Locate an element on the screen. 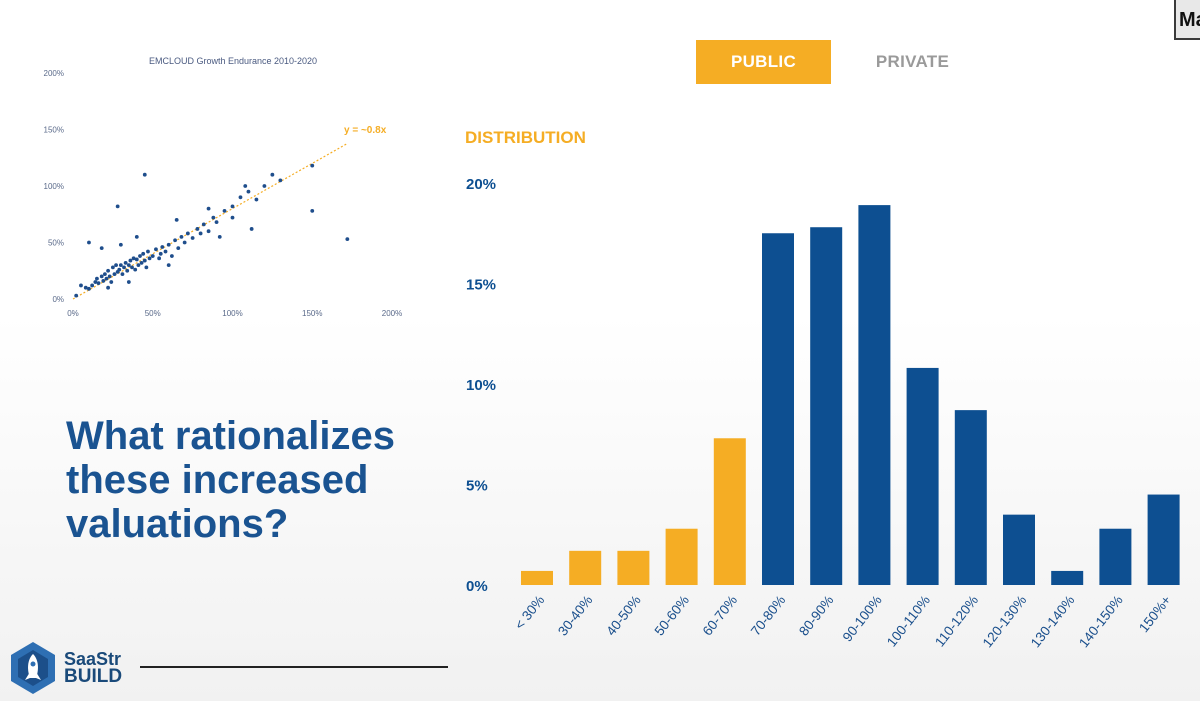 The width and height of the screenshot is (1200, 701). logo-wordmark: SaaStr BUILD is located at coordinates (93, 668).